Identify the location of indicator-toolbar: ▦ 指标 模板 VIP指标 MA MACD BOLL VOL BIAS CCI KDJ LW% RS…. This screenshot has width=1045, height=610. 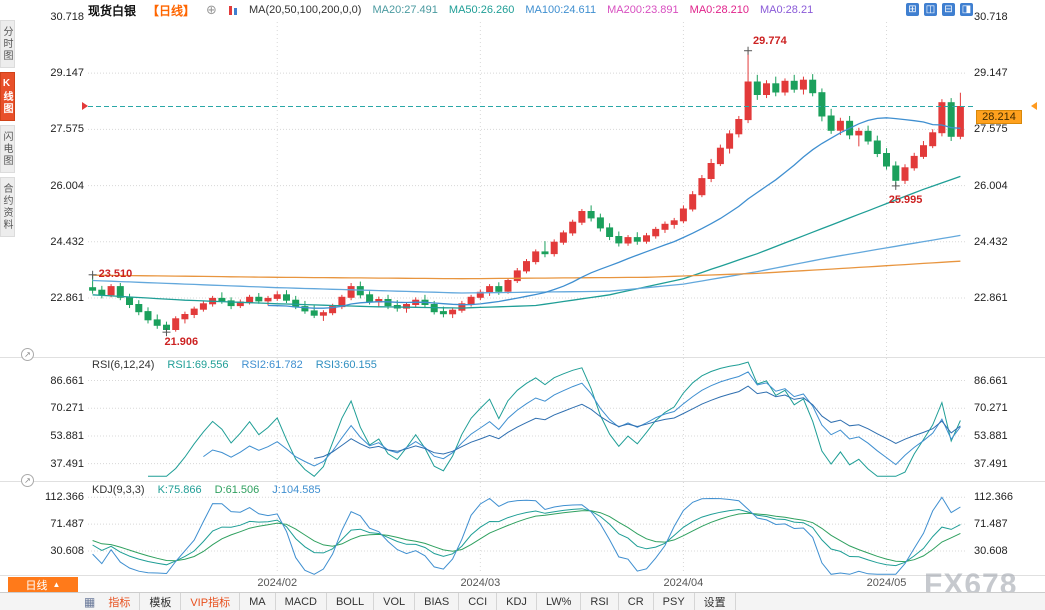
(522, 601).